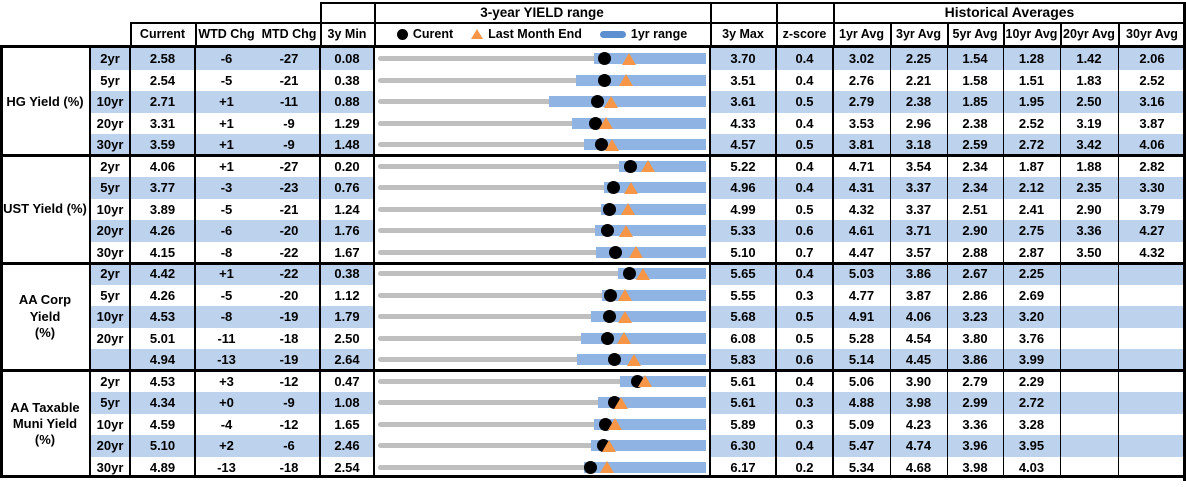 The width and height of the screenshot is (1186, 487). What do you see at coordinates (1031, 403) in the screenshot?
I see `cell-avg-10yr: 2.72` at bounding box center [1031, 403].